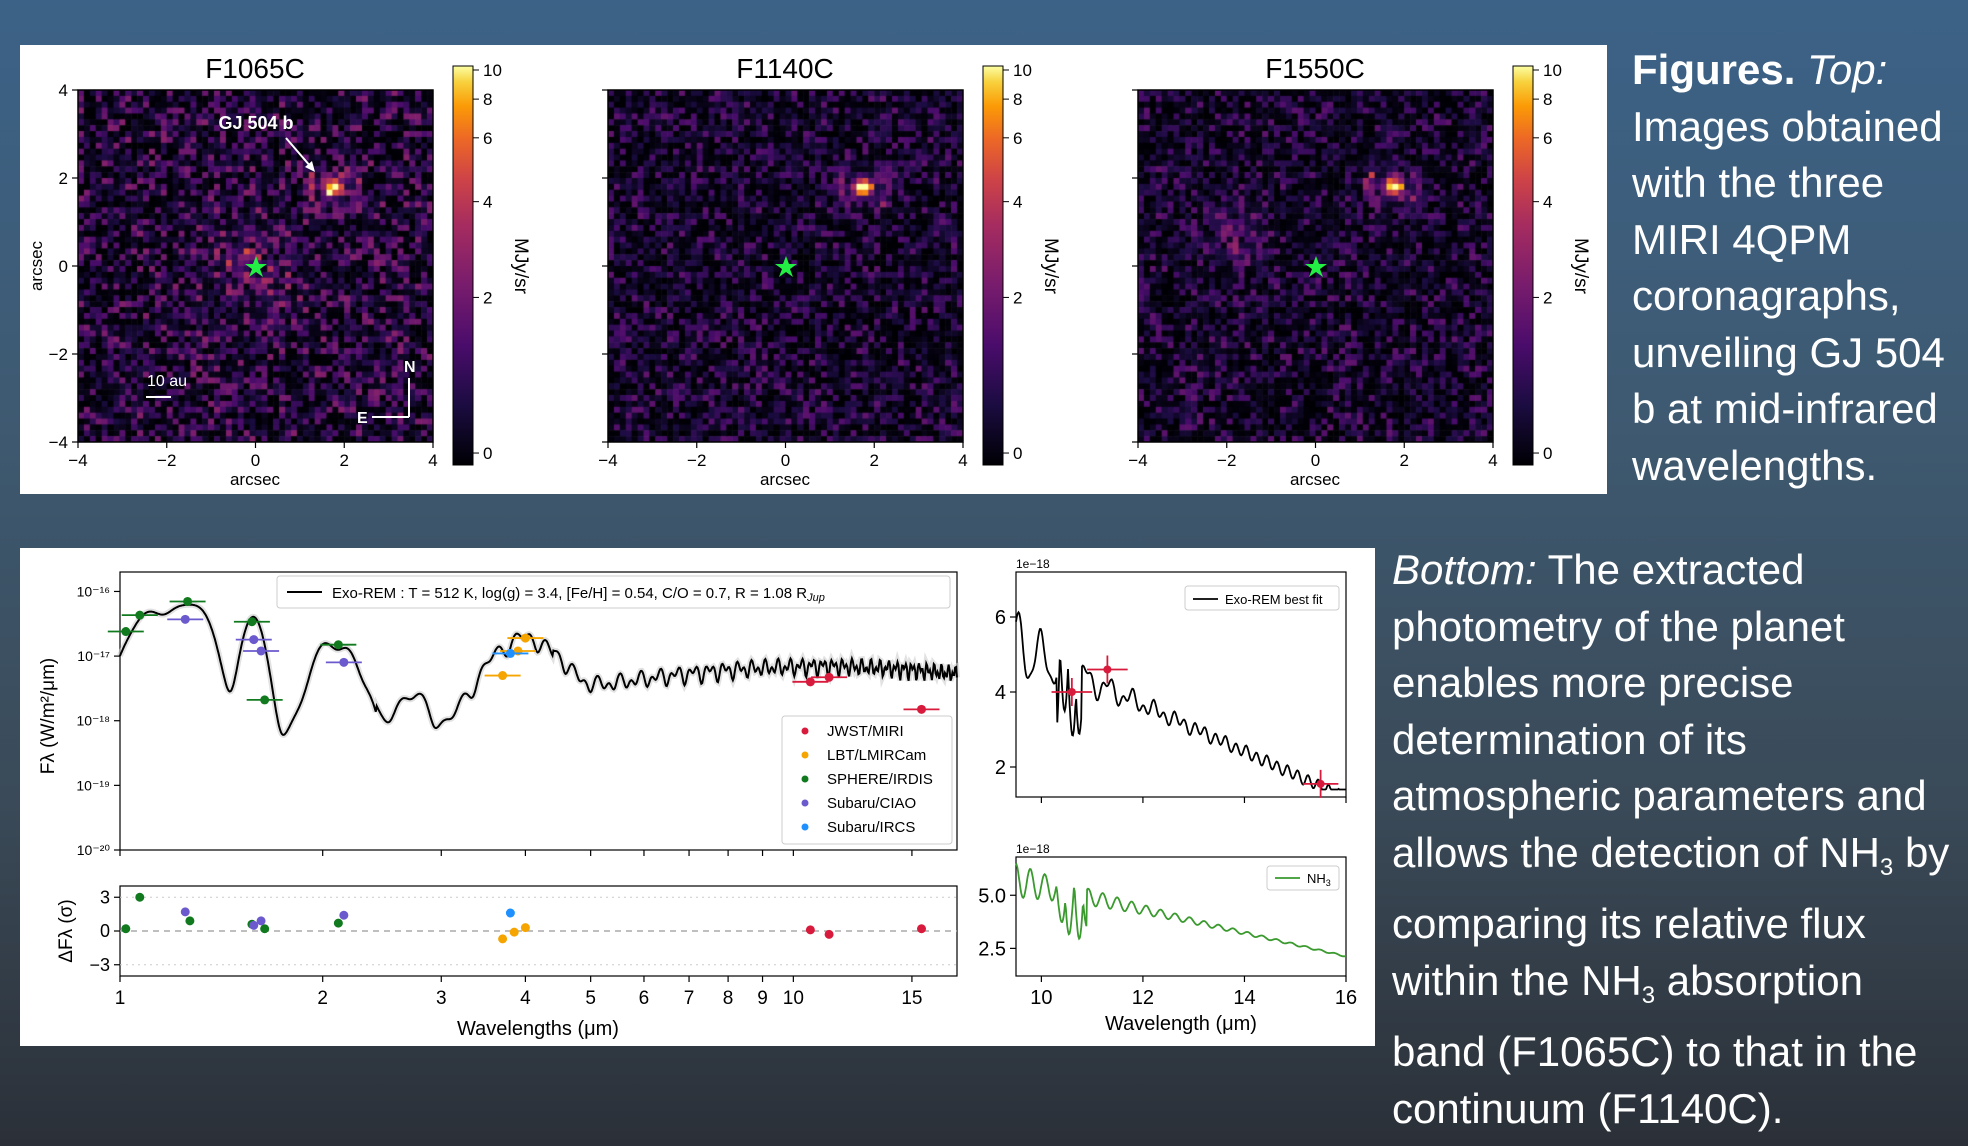  I want to click on image-panel-f1065c: F1065C GJ 504 b 10 au N E, so click(255, 248).